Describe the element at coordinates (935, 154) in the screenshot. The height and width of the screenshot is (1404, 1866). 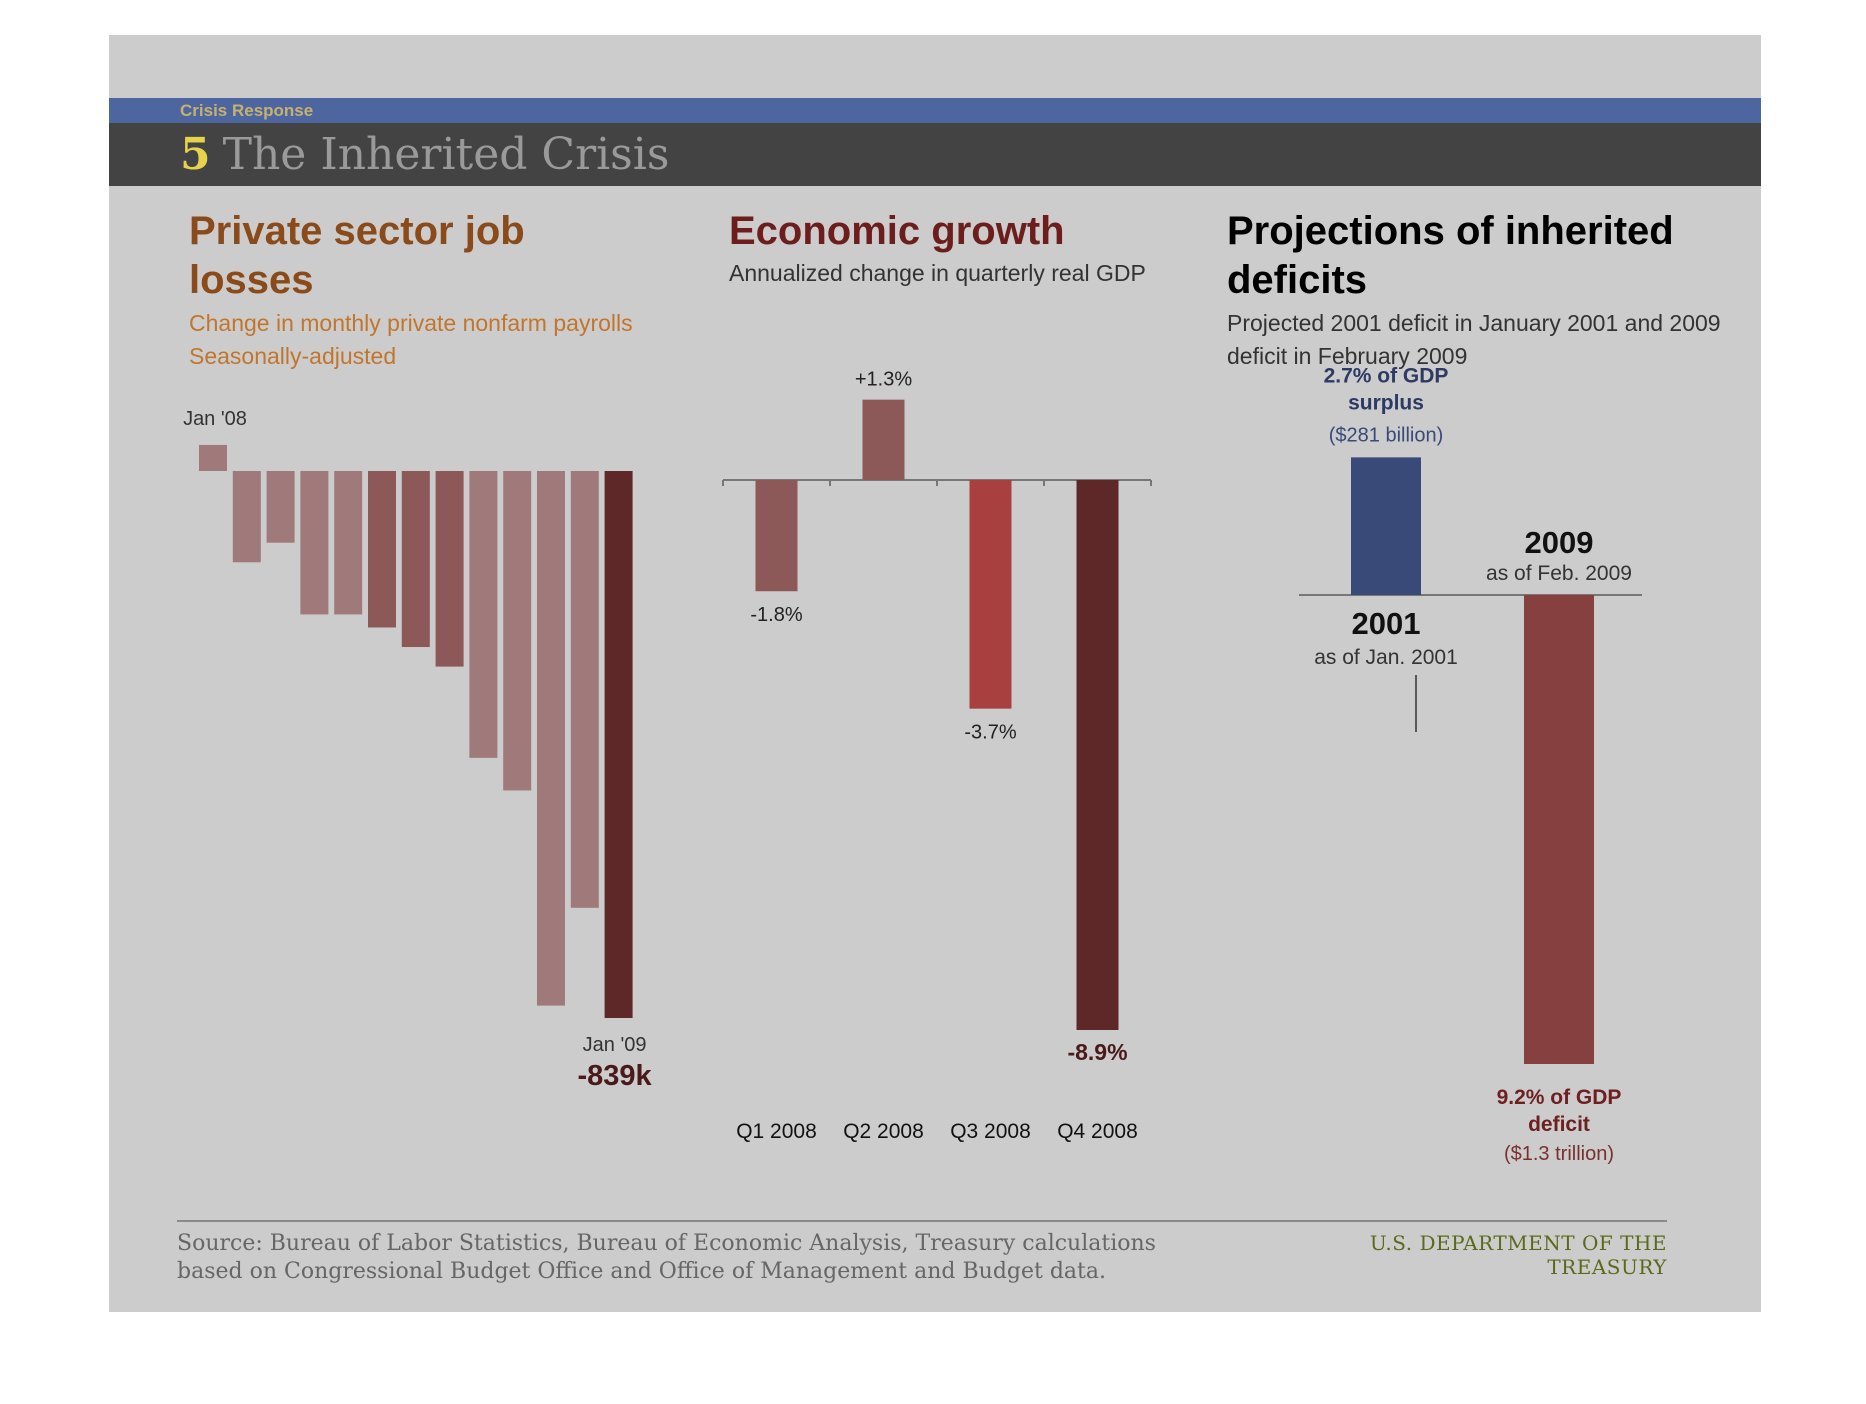
I see `header-dark-band` at that location.